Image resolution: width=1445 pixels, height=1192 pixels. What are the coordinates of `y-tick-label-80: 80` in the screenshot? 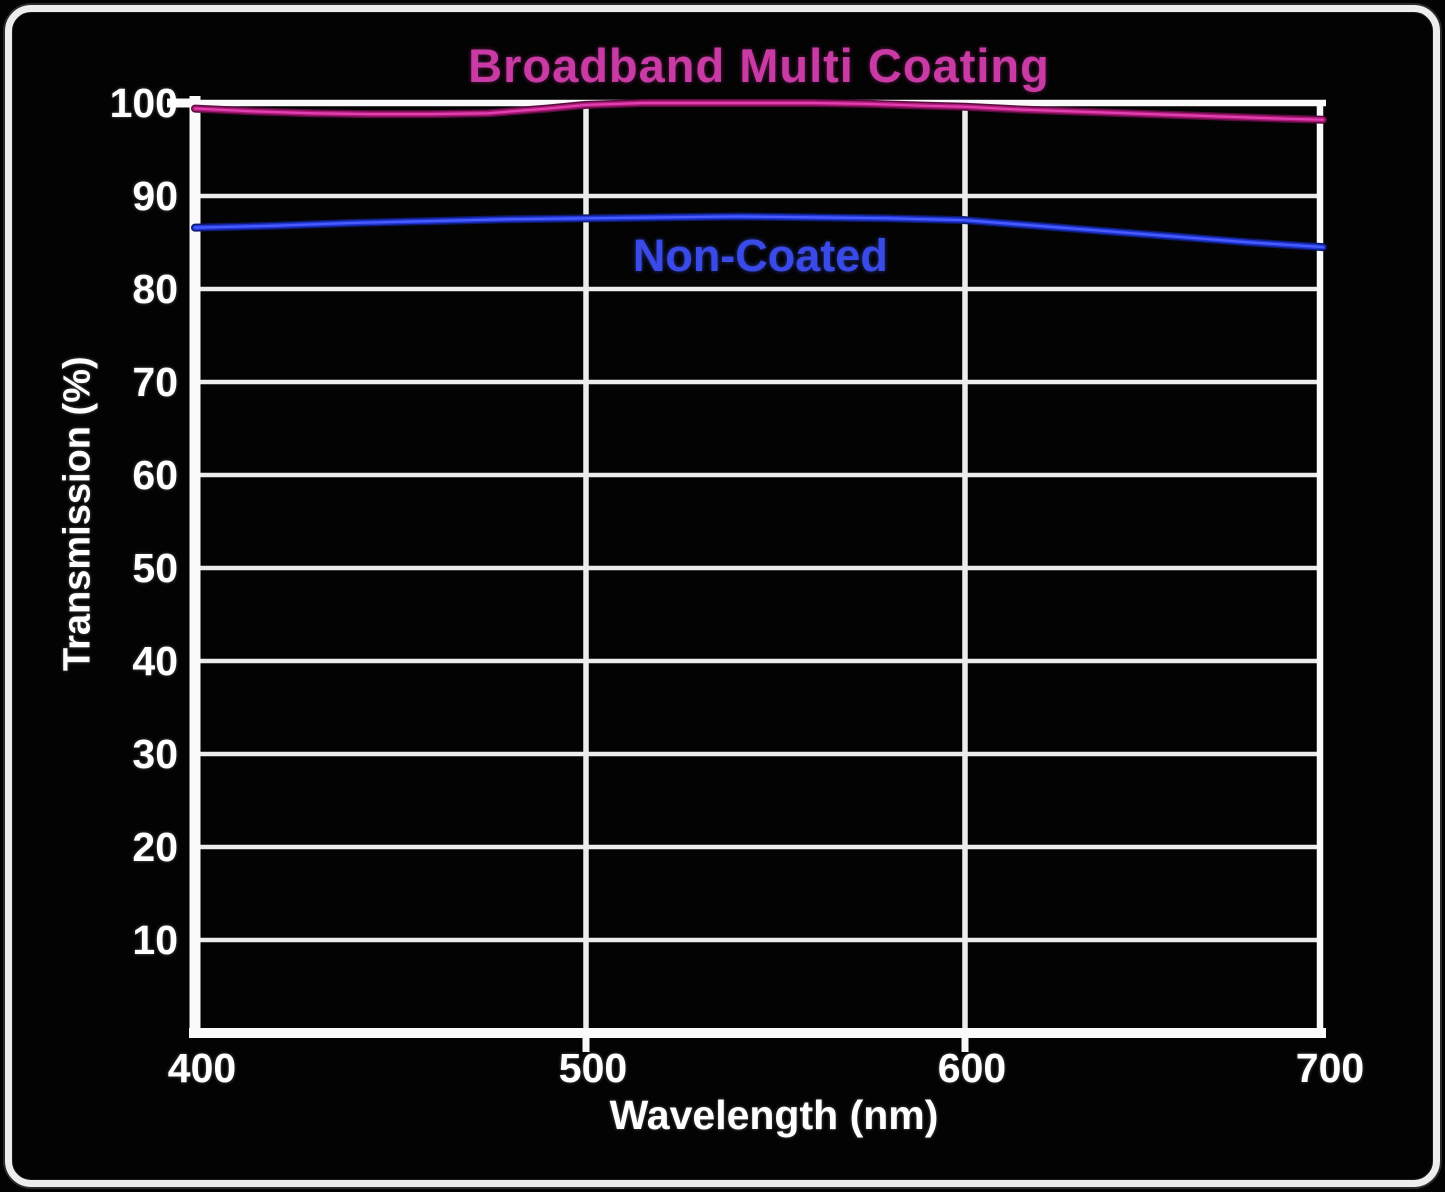 It's located at (155, 289).